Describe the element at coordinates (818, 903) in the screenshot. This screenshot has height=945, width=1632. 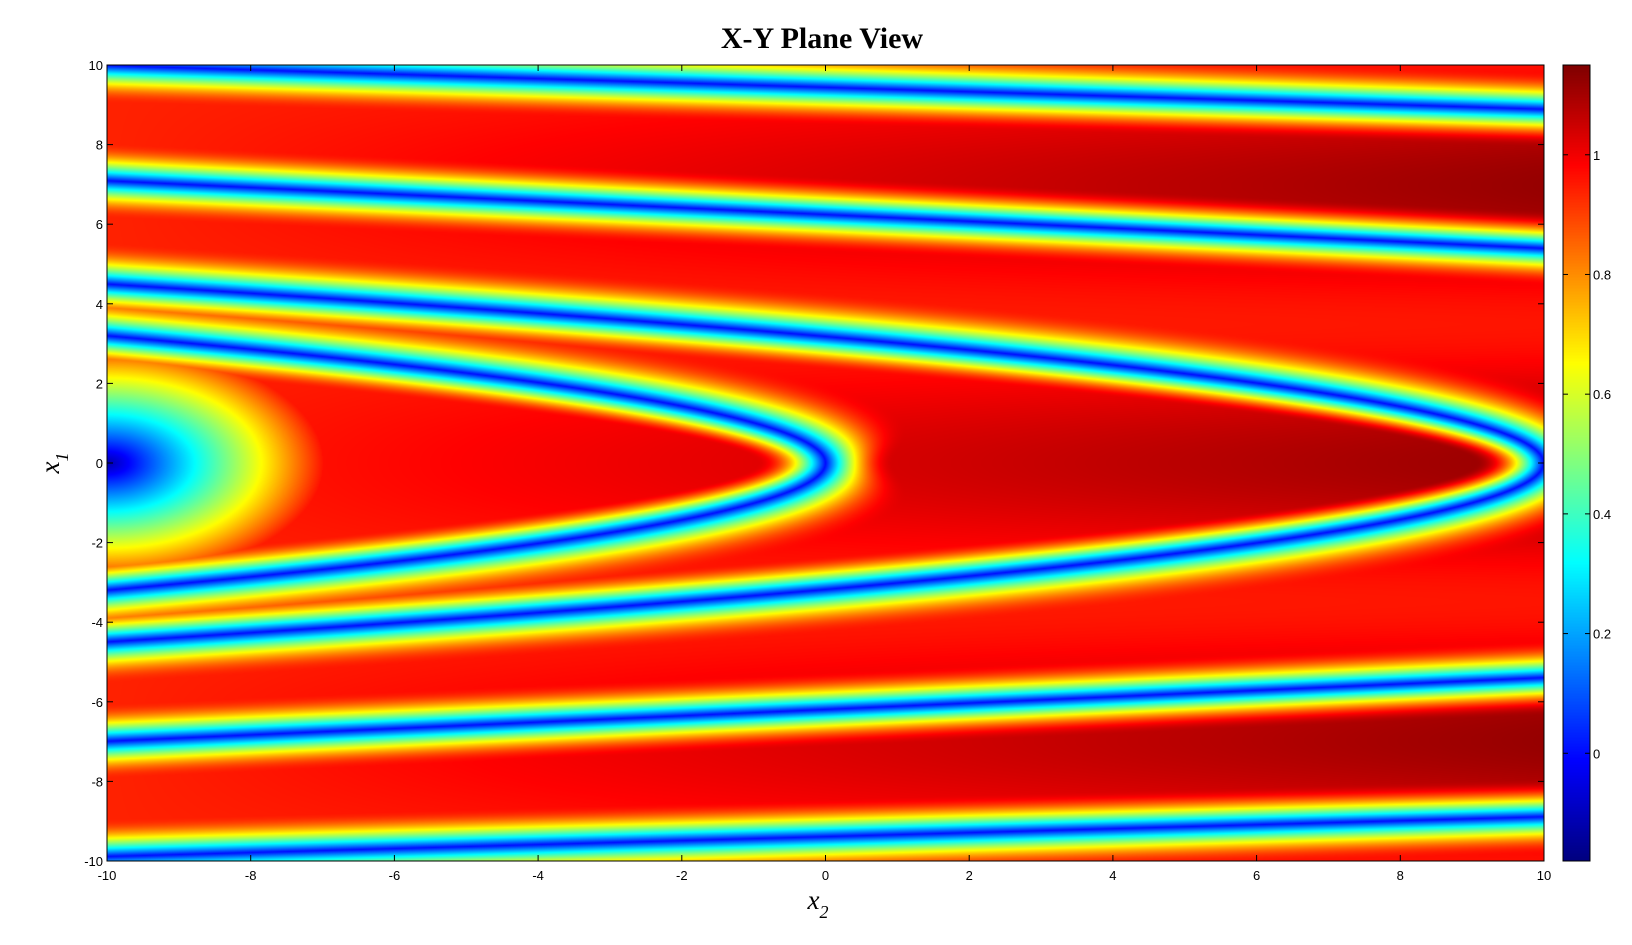
I see `x-axis-label: x2` at that location.